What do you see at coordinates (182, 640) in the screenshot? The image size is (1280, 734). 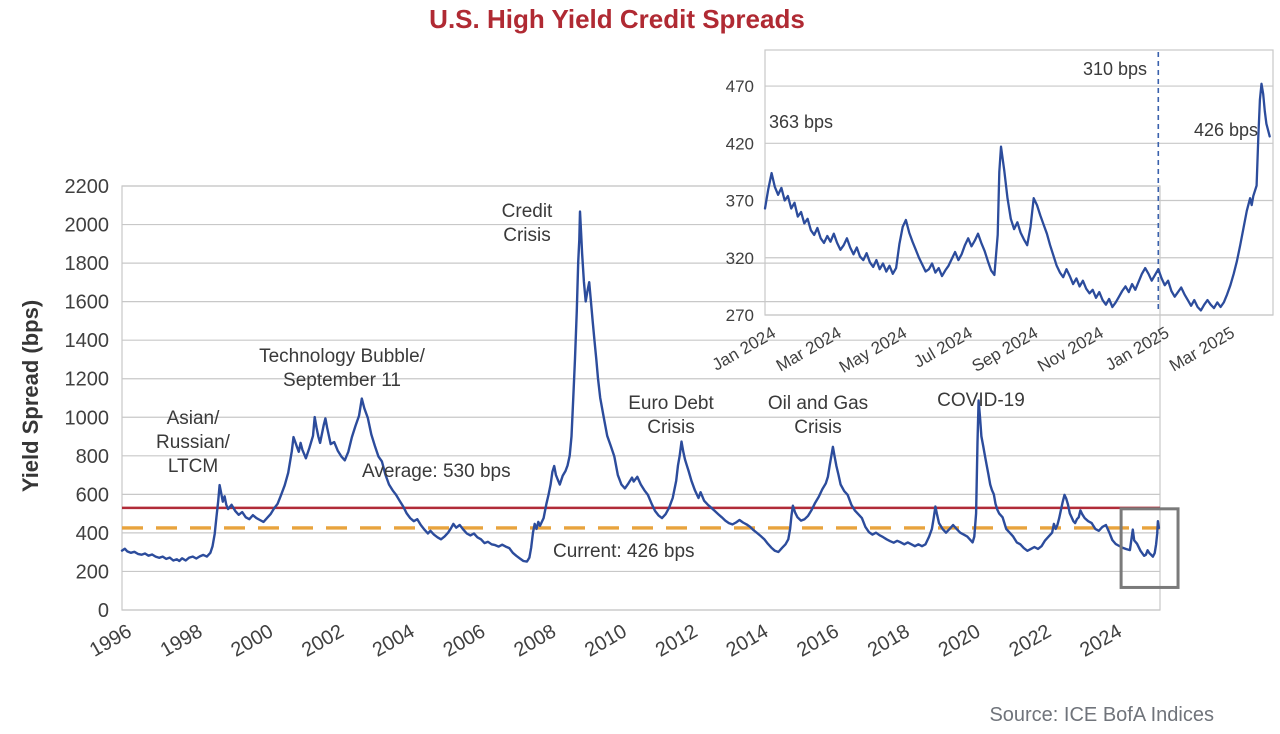 I see `main-x-tick-label: 1998` at bounding box center [182, 640].